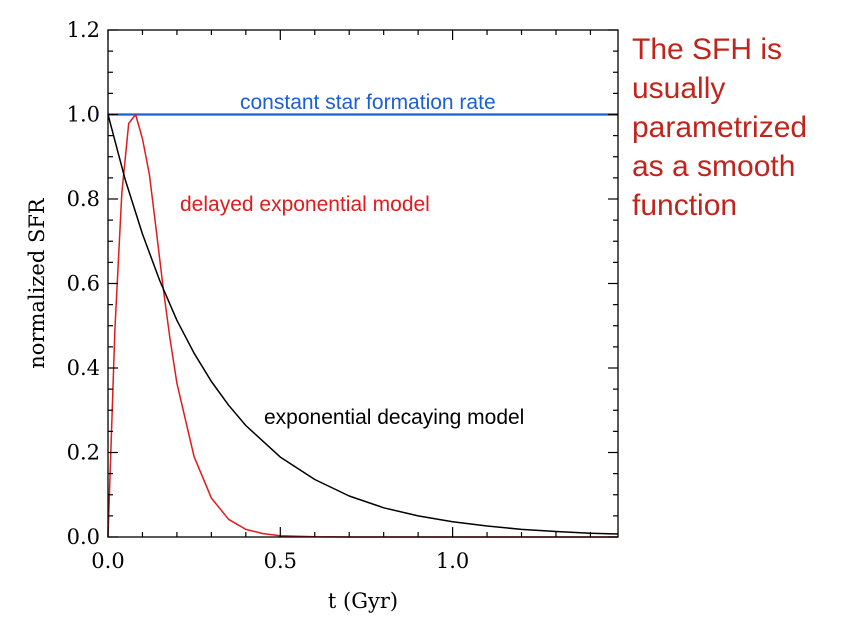  What do you see at coordinates (720, 127) in the screenshot?
I see `side-note-line: parametrized` at bounding box center [720, 127].